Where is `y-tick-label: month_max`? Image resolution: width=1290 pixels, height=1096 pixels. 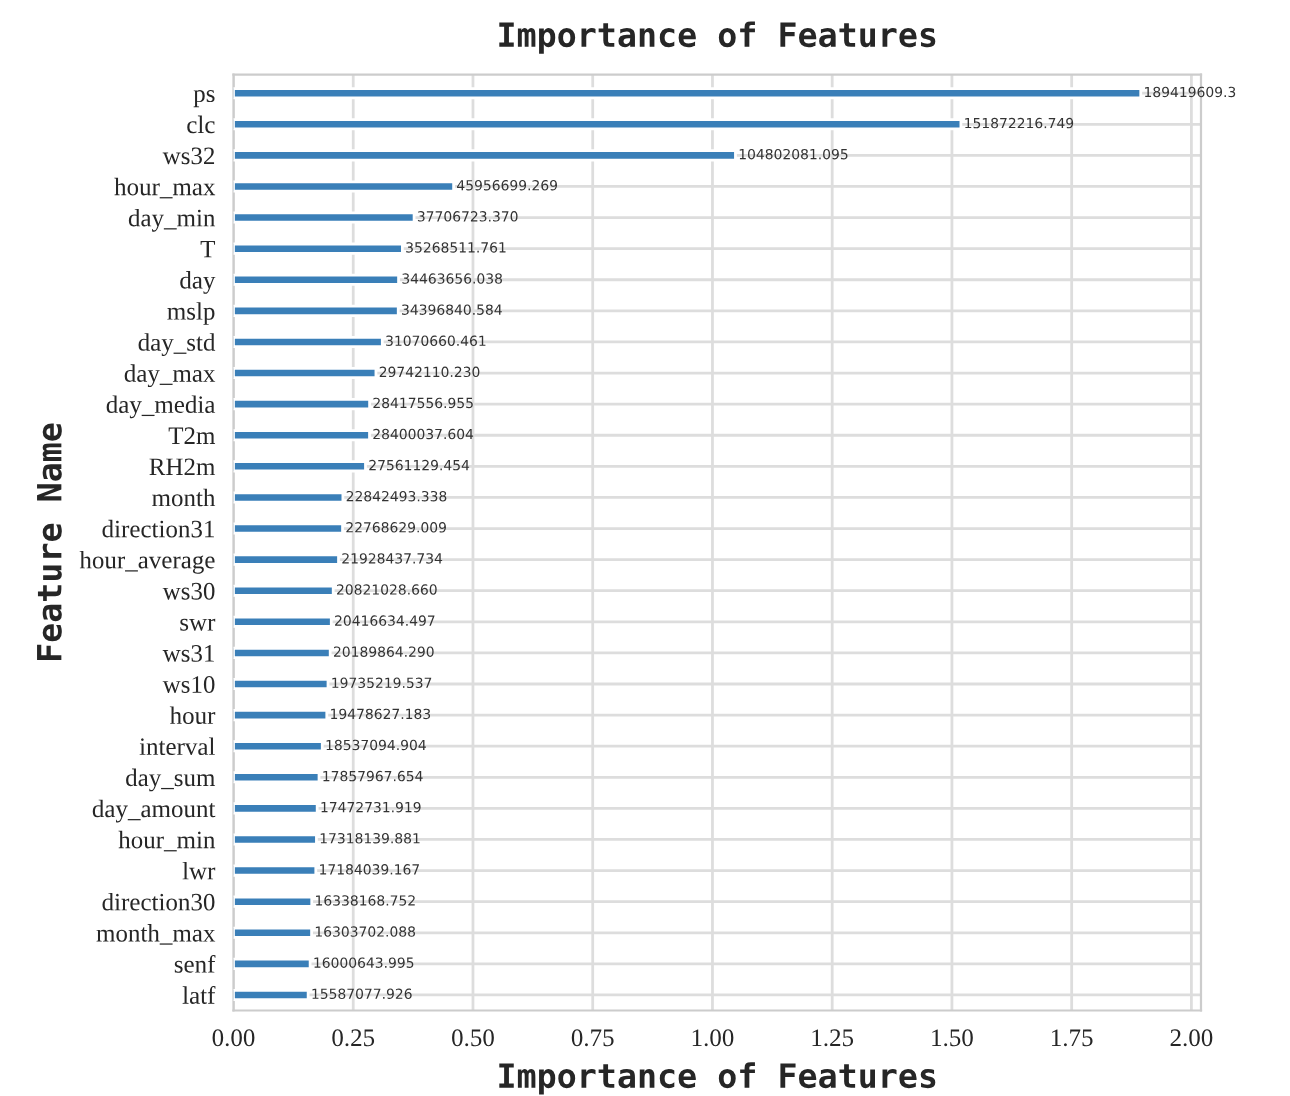 y-tick-label: month_max is located at coordinates (156, 934).